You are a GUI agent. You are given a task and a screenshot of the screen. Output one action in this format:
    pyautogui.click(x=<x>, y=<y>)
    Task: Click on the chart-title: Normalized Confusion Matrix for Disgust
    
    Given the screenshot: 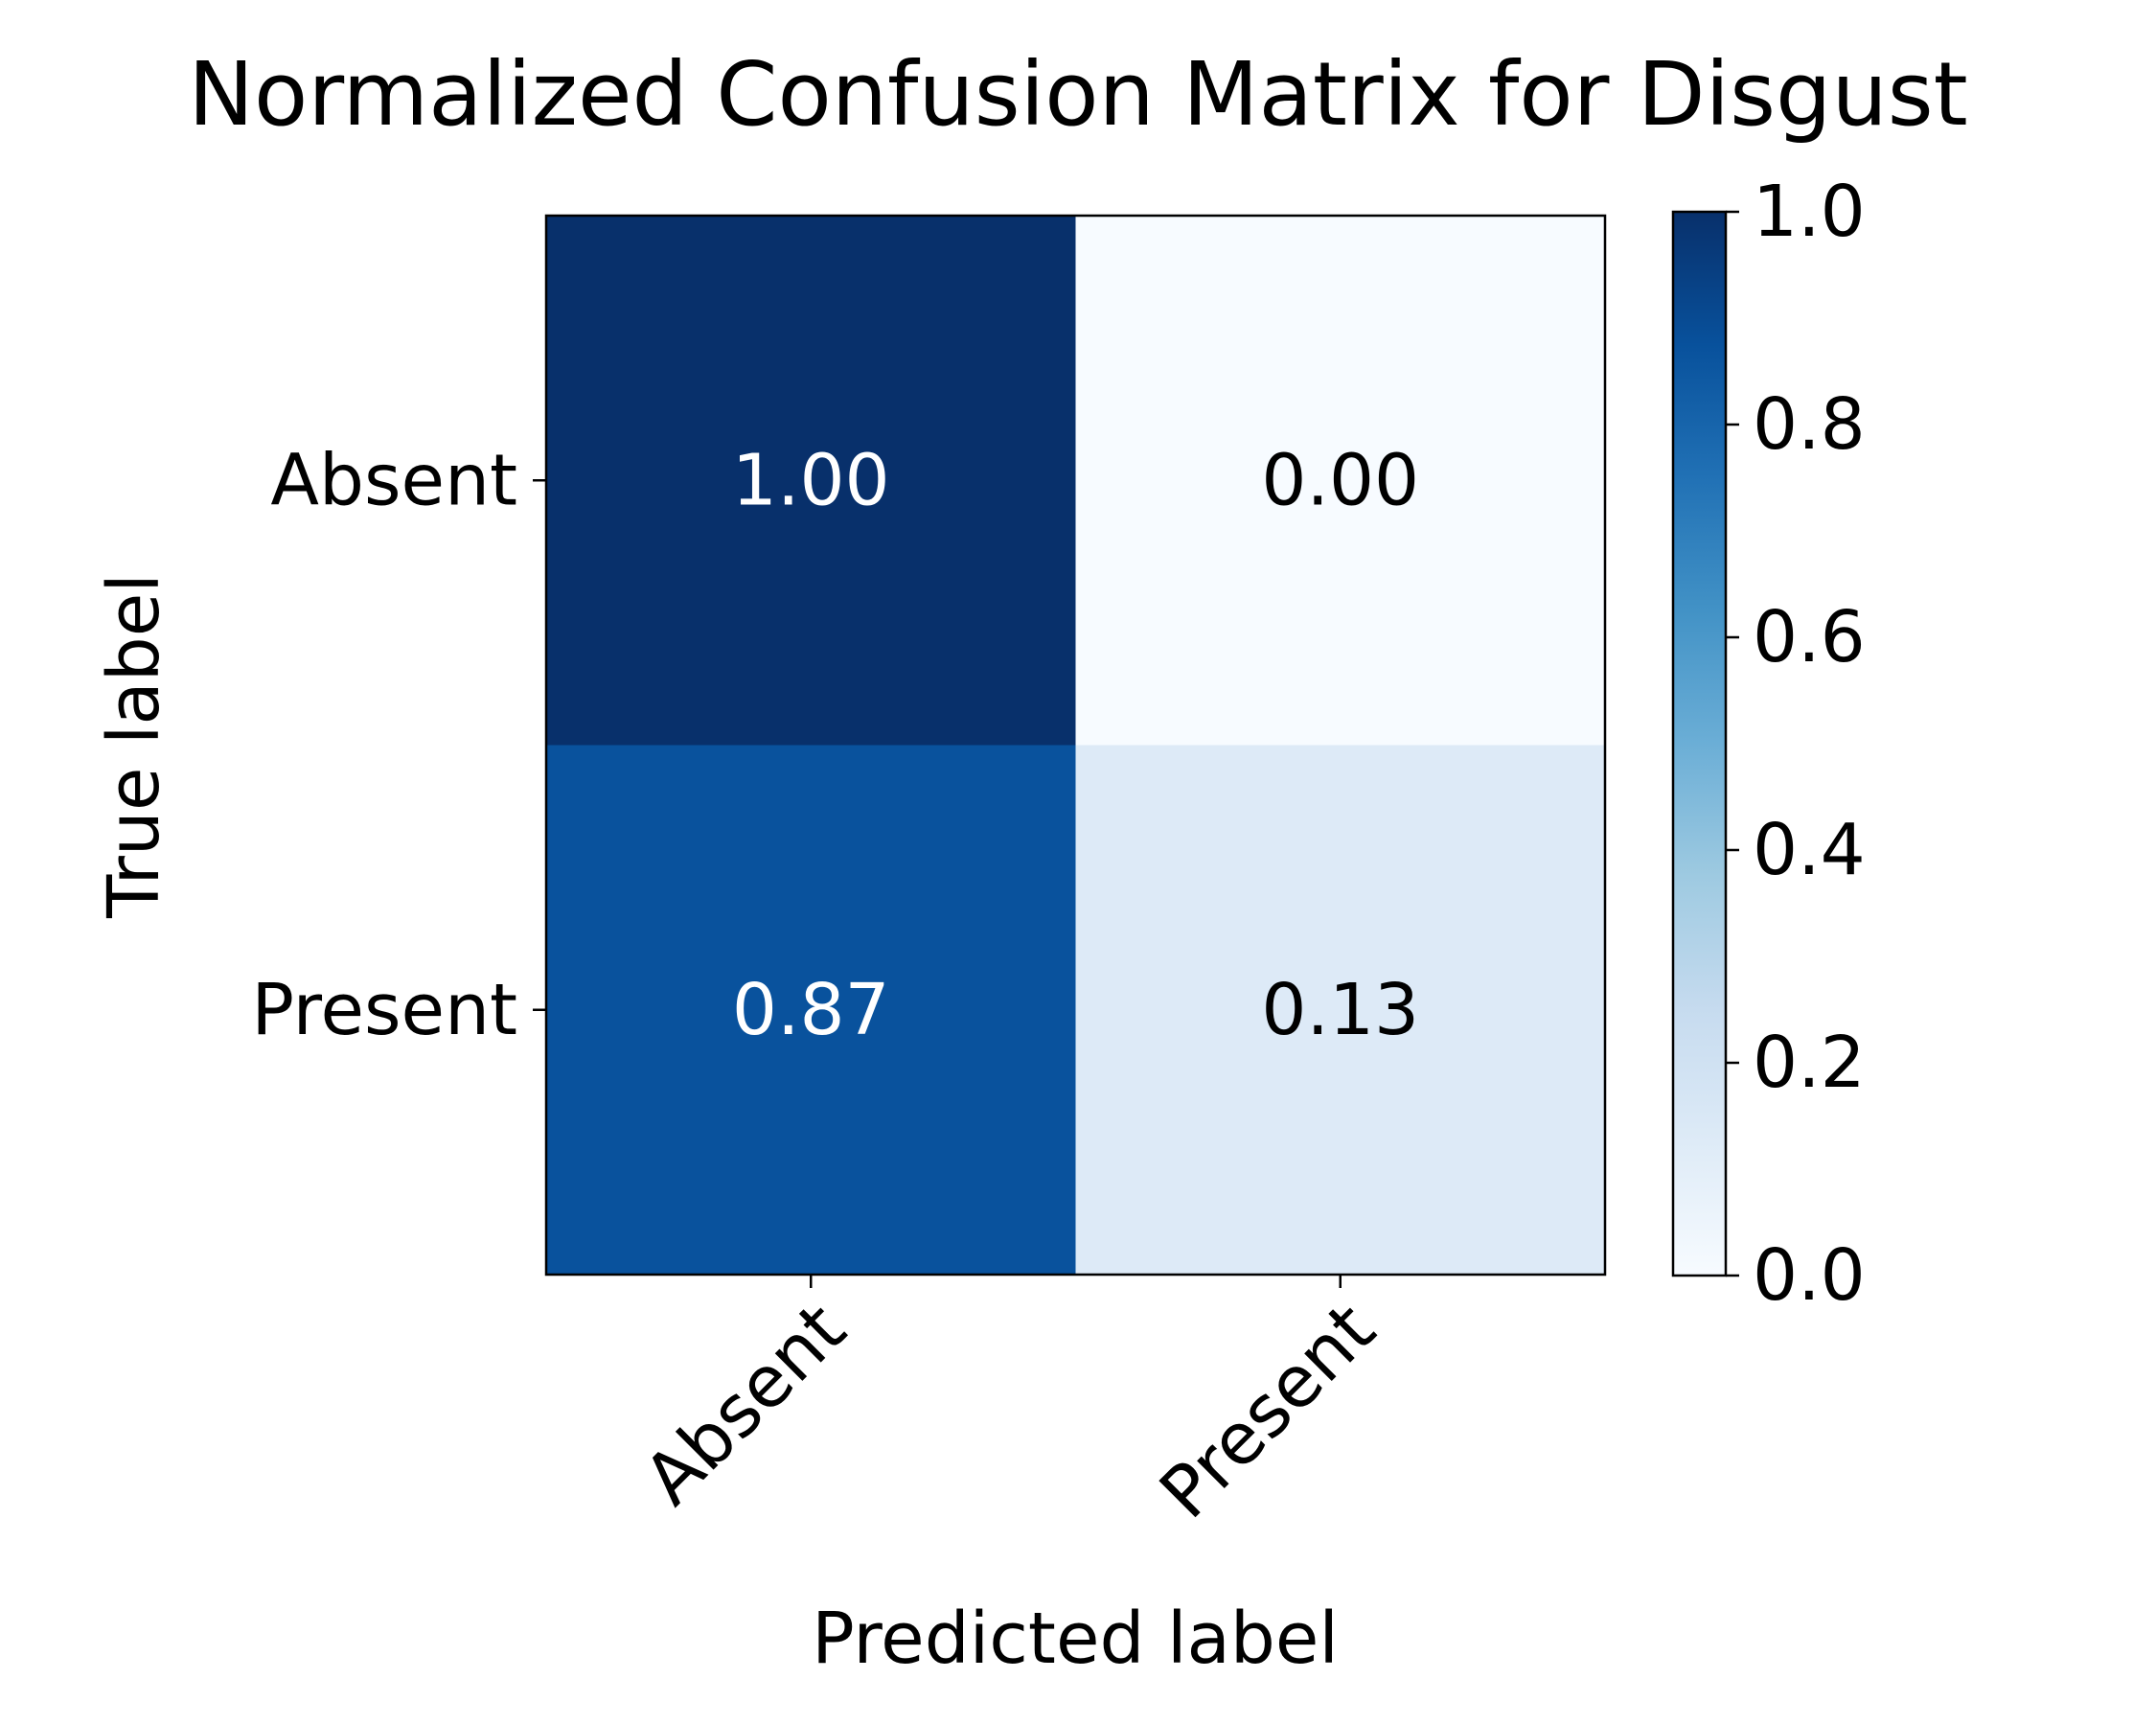 What is the action you would take?
    pyautogui.click(x=1078, y=94)
    